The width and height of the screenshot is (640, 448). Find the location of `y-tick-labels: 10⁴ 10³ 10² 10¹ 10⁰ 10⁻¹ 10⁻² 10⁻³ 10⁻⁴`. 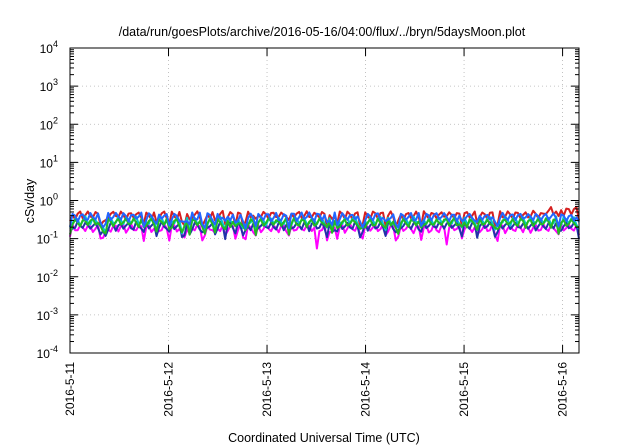

y-tick-labels: 10⁴ 10³ 10² 10¹ 10⁰ 10⁻¹ 10⁻² 10⁻³ 10⁻⁴ is located at coordinates (47, 200).